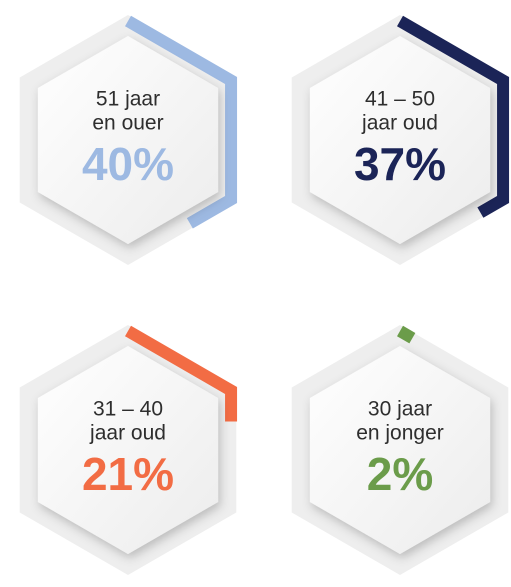  What do you see at coordinates (127, 123) in the screenshot?
I see `age-label: en ouer` at bounding box center [127, 123].